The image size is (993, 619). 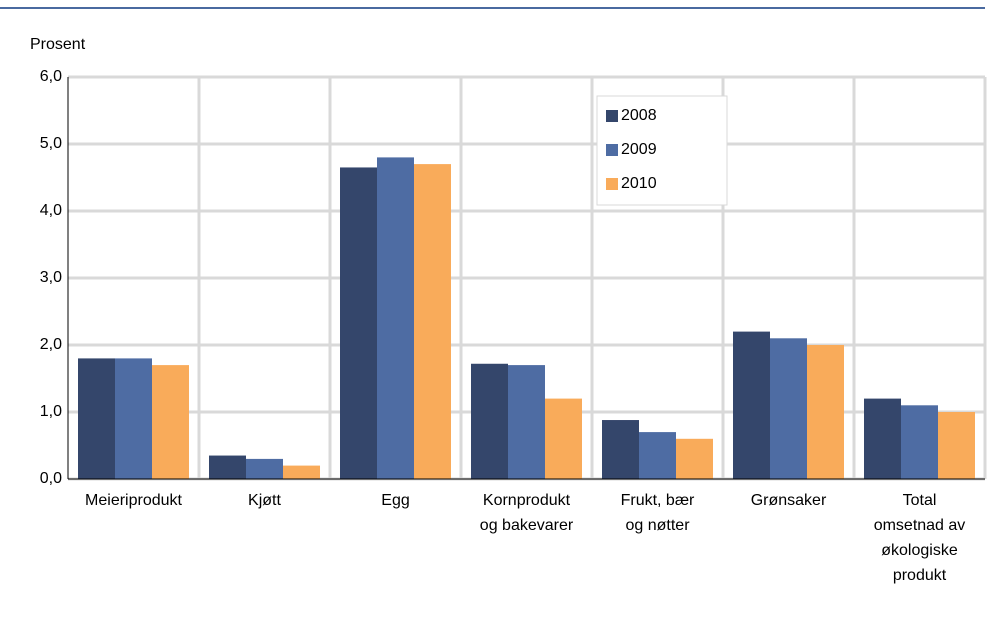 What do you see at coordinates (51, 411) in the screenshot?
I see `y-tick-label: 1,0` at bounding box center [51, 411].